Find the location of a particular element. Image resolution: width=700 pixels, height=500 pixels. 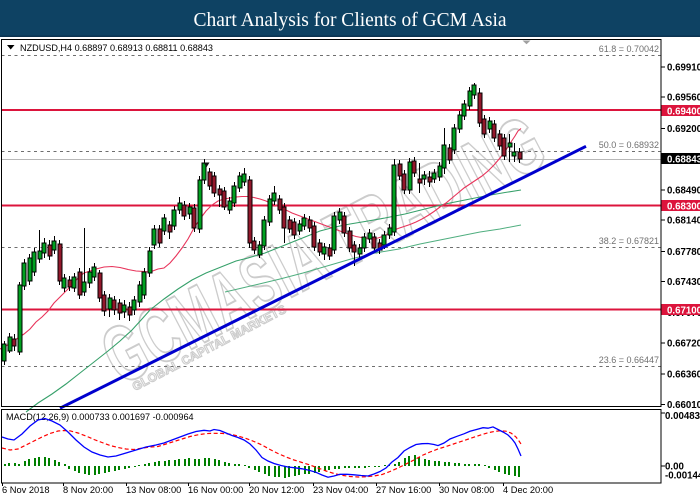

svg-text: 4 Dec 20:00 is located at coordinates (528, 490).